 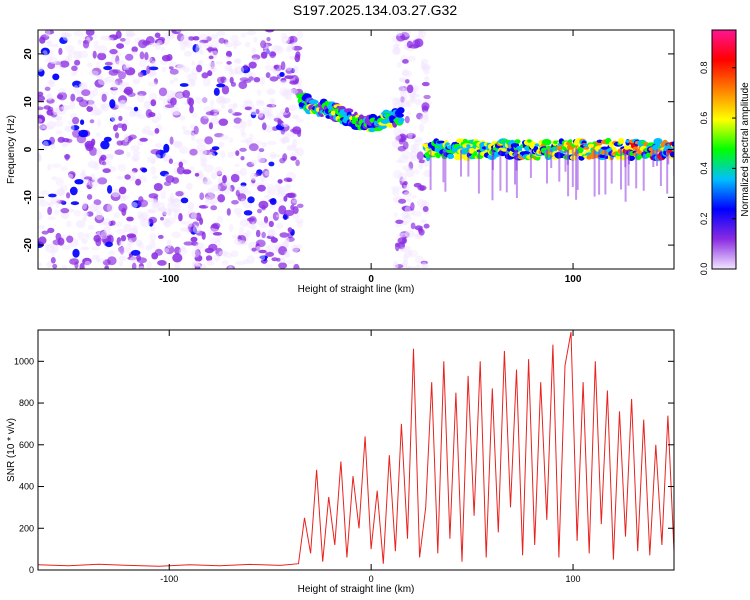 What do you see at coordinates (371, 279) in the screenshot?
I see `x-tick-label: 0` at bounding box center [371, 279].